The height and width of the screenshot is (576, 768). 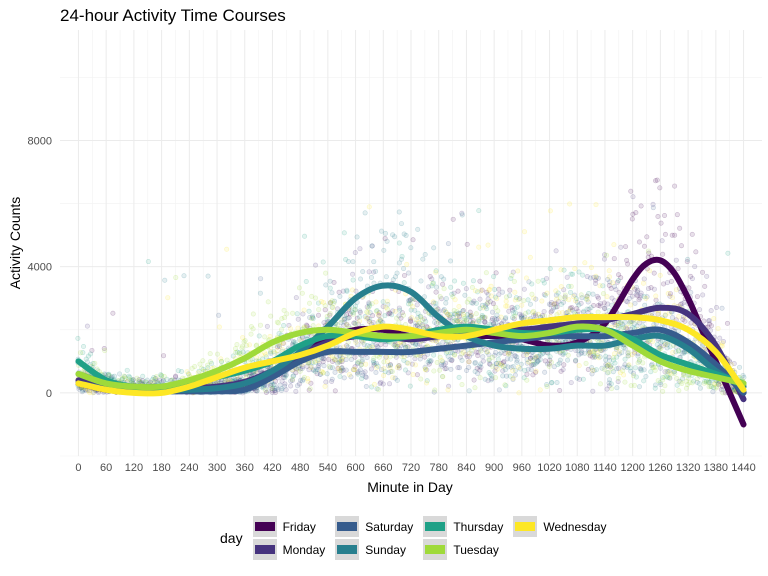 What do you see at coordinates (288, 549) in the screenshot?
I see `legend-item-monday: Monday` at bounding box center [288, 549].